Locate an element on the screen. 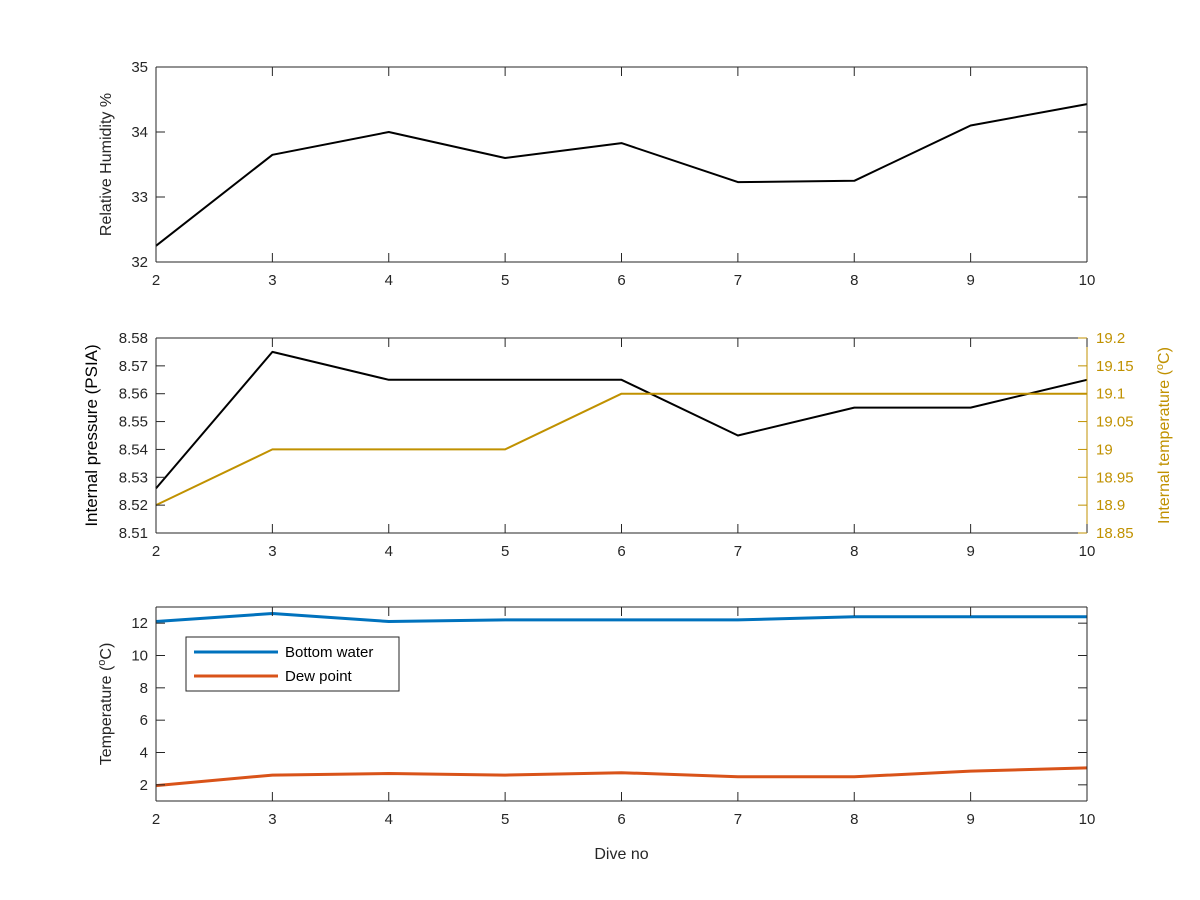 The height and width of the screenshot is (900, 1200). x-tick-label-1-0: 2 is located at coordinates (156, 551).